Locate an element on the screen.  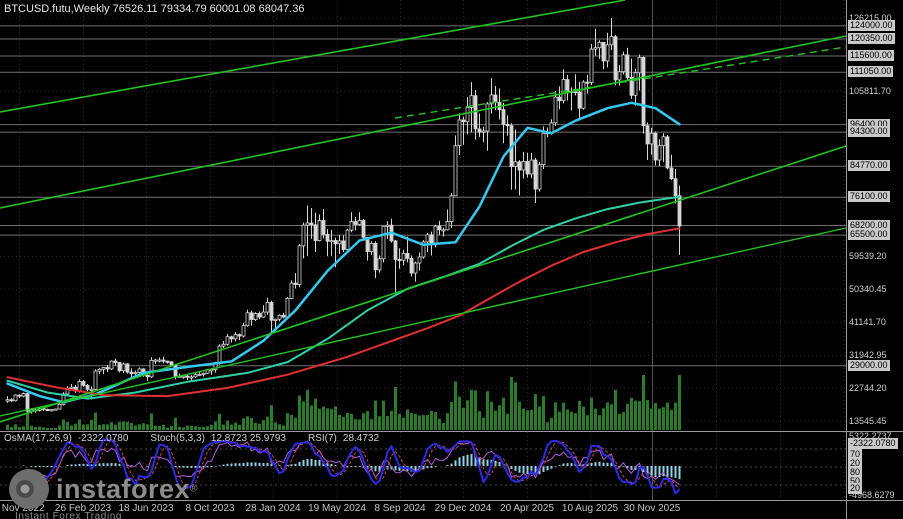
date-label: 19 May 2024 is located at coordinates (337, 508).